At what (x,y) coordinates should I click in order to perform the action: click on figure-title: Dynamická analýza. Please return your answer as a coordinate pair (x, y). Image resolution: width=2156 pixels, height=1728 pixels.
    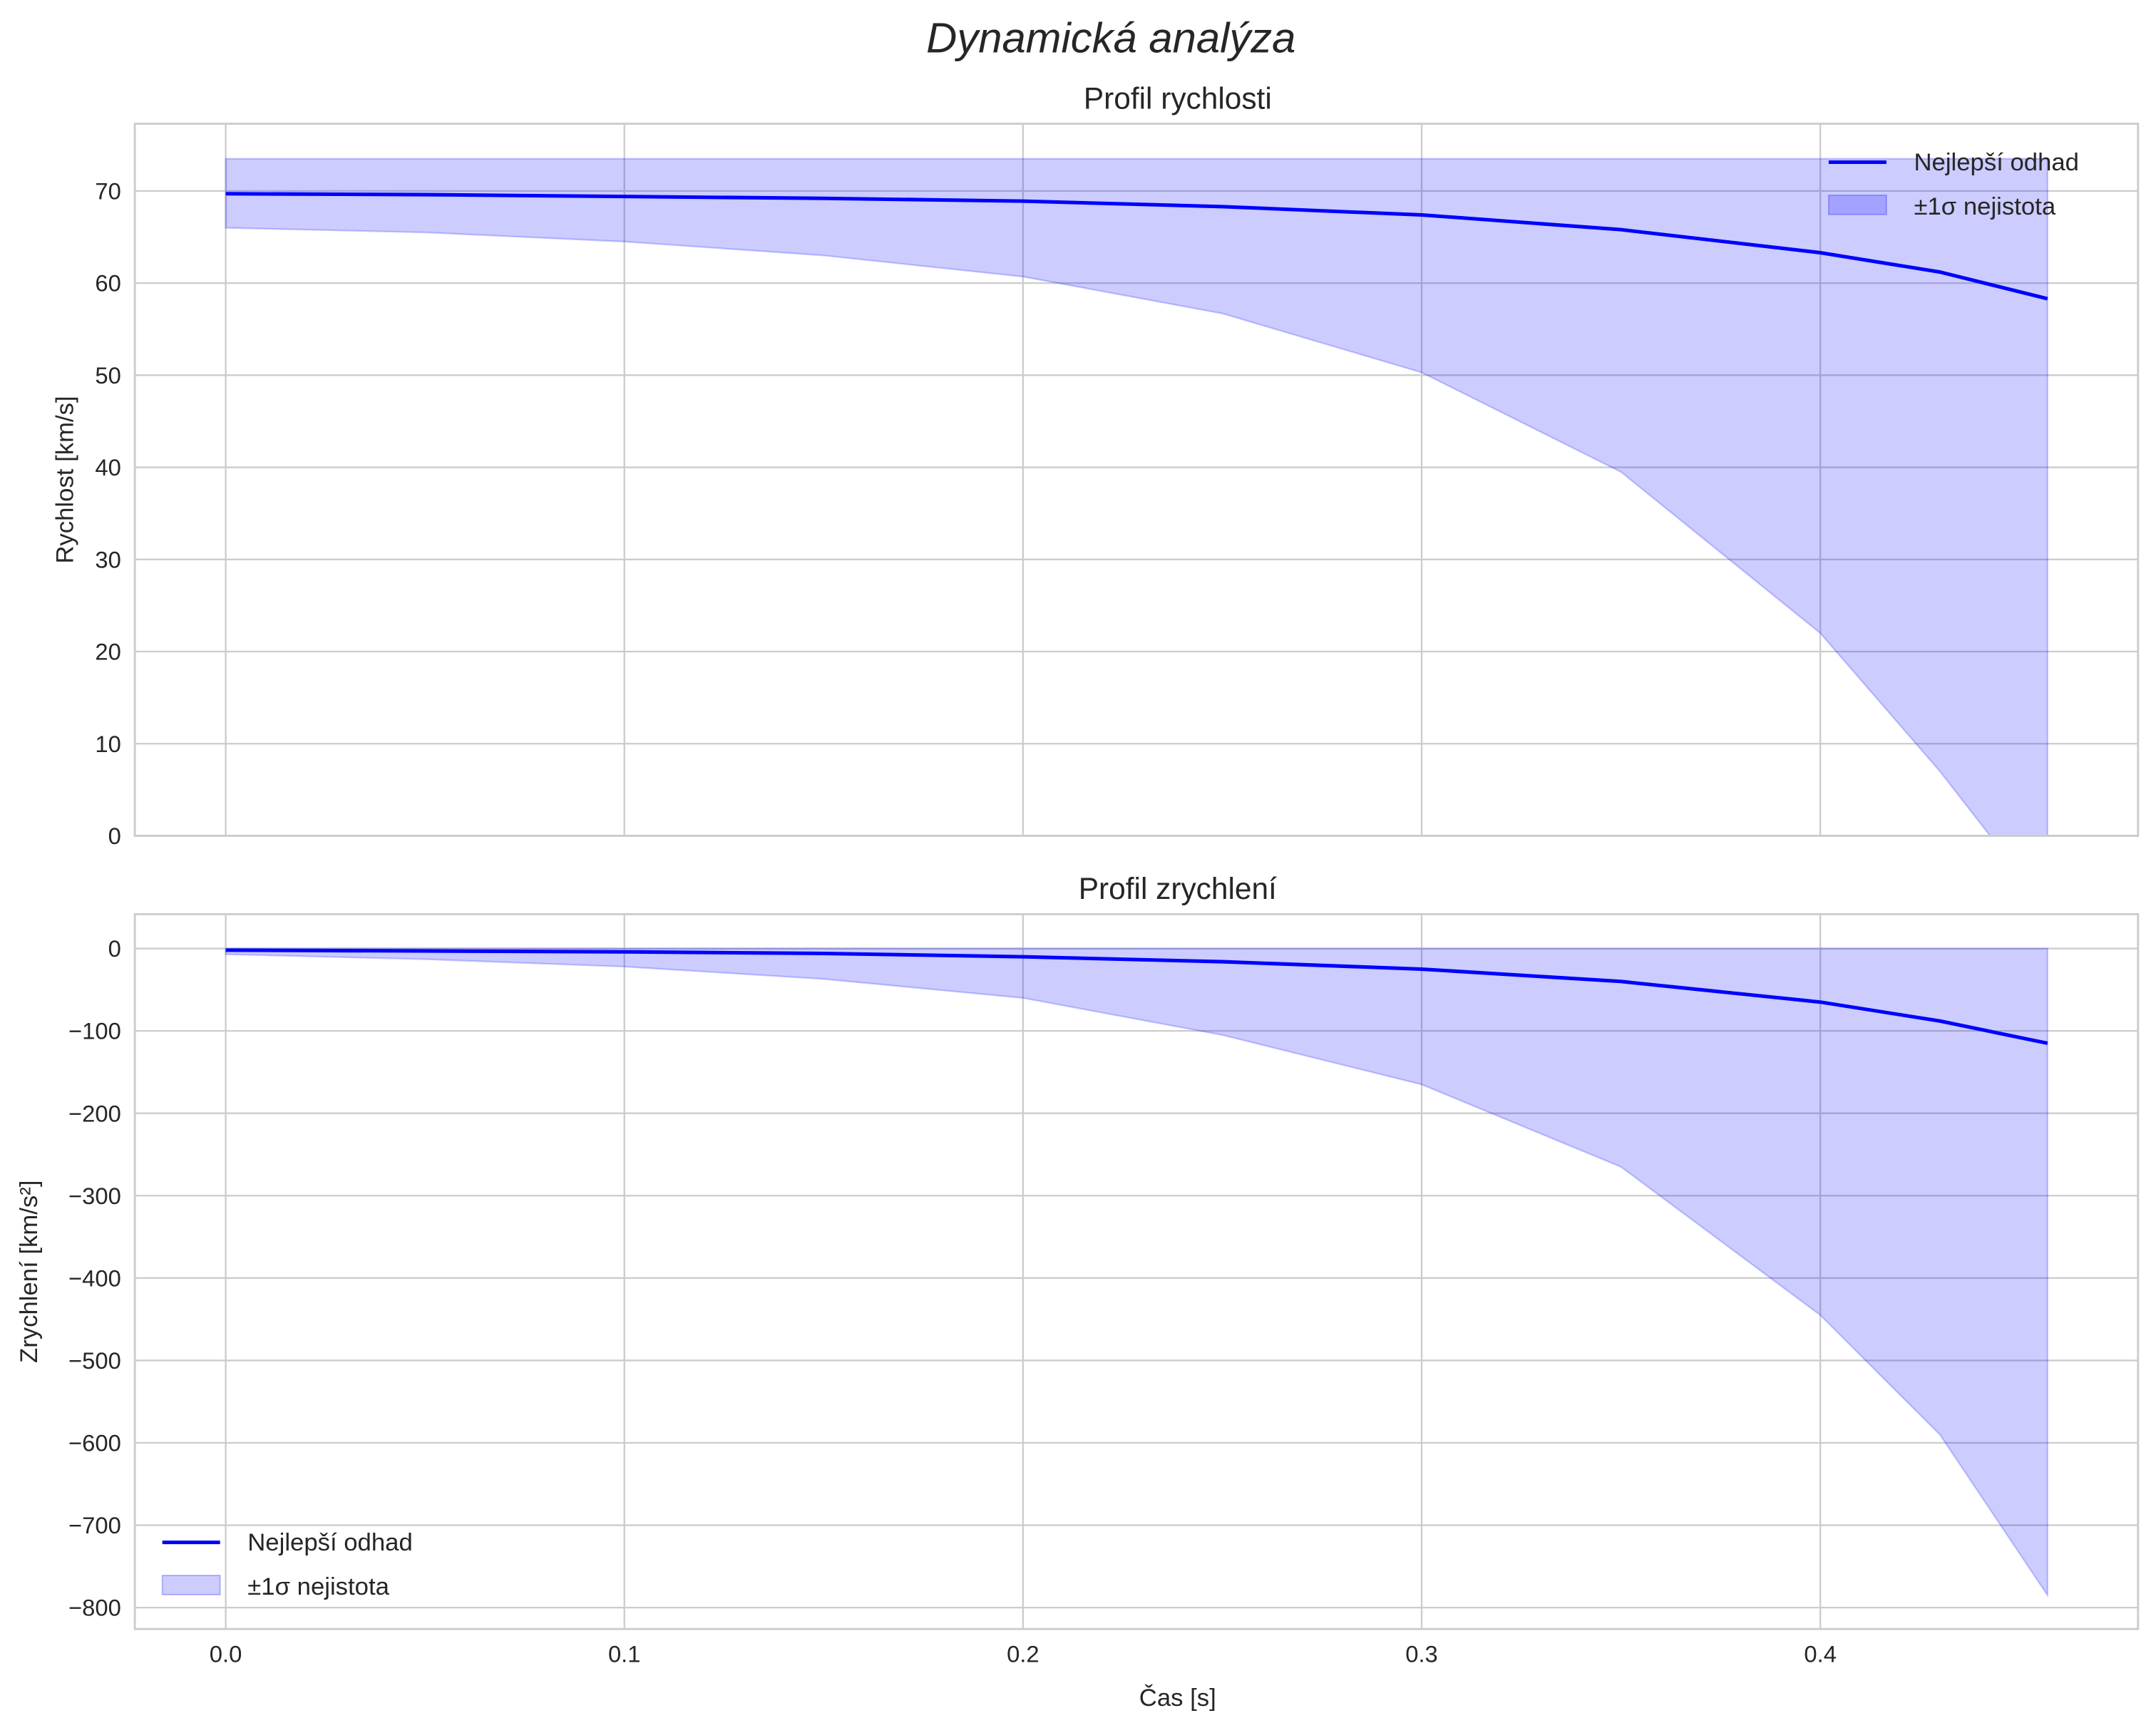
    Looking at the image, I should click on (1110, 37).